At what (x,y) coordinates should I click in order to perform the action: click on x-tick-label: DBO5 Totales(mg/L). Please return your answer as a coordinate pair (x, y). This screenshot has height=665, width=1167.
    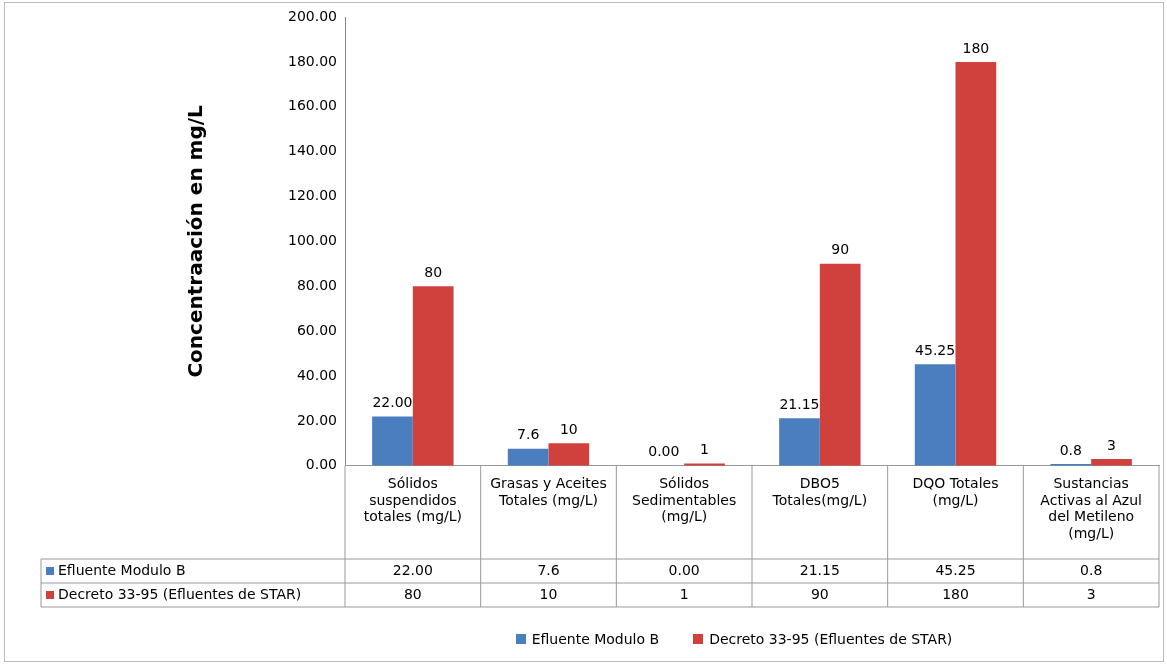
    Looking at the image, I should click on (819, 491).